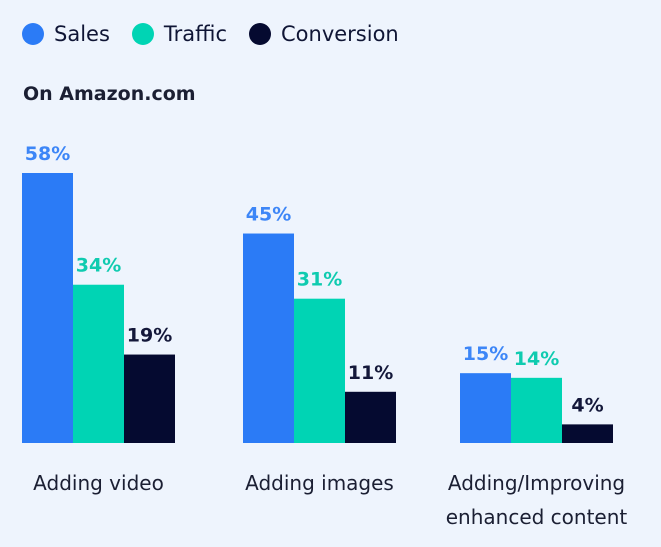 The width and height of the screenshot is (661, 547). Describe the element at coordinates (149, 336) in the screenshot. I see `data-label: 19%` at that location.